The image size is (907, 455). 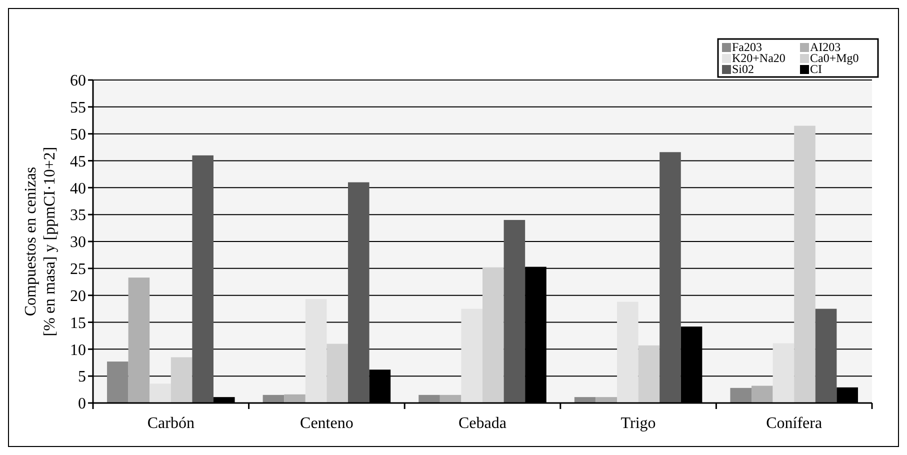 I want to click on legend-label: Fa203, so click(x=747, y=47).